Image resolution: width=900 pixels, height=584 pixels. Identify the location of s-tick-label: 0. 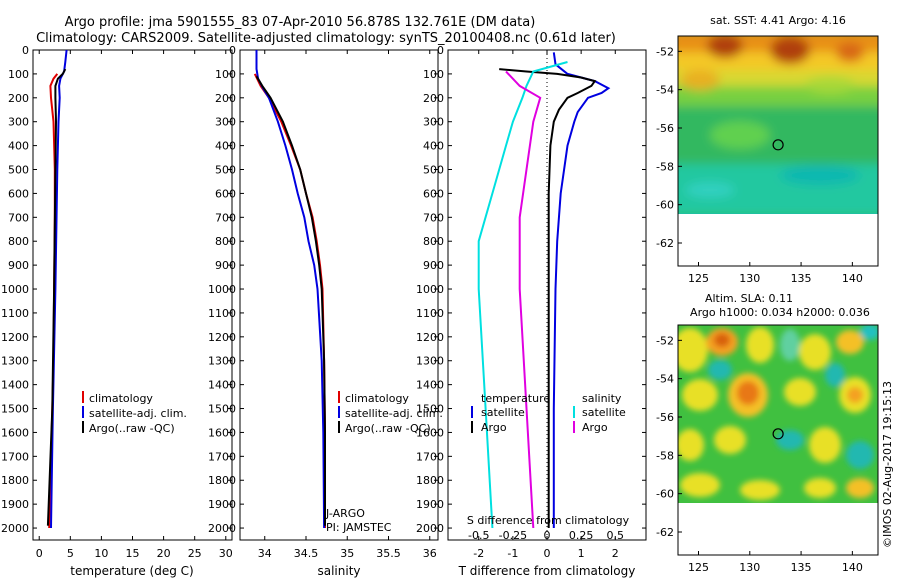
(547, 535).